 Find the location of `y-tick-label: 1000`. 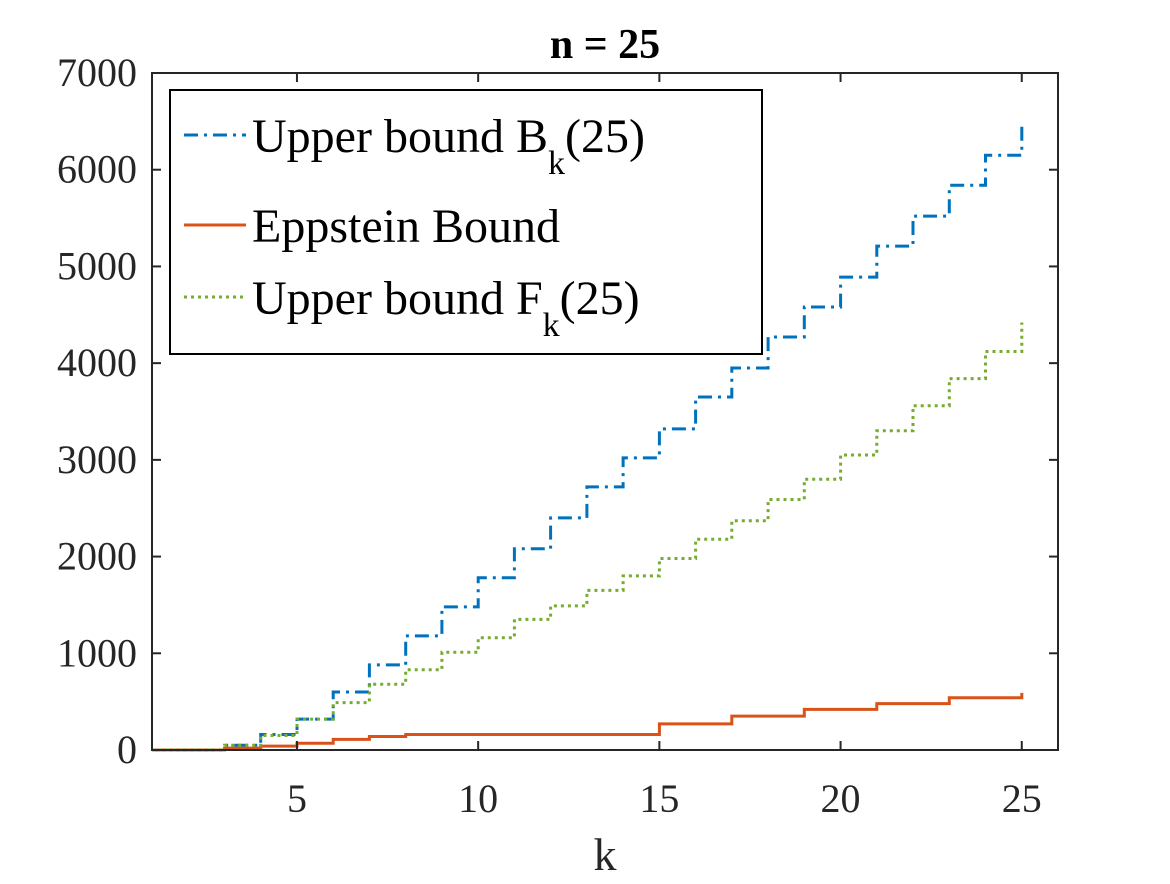

y-tick-label: 1000 is located at coordinates (97, 652).